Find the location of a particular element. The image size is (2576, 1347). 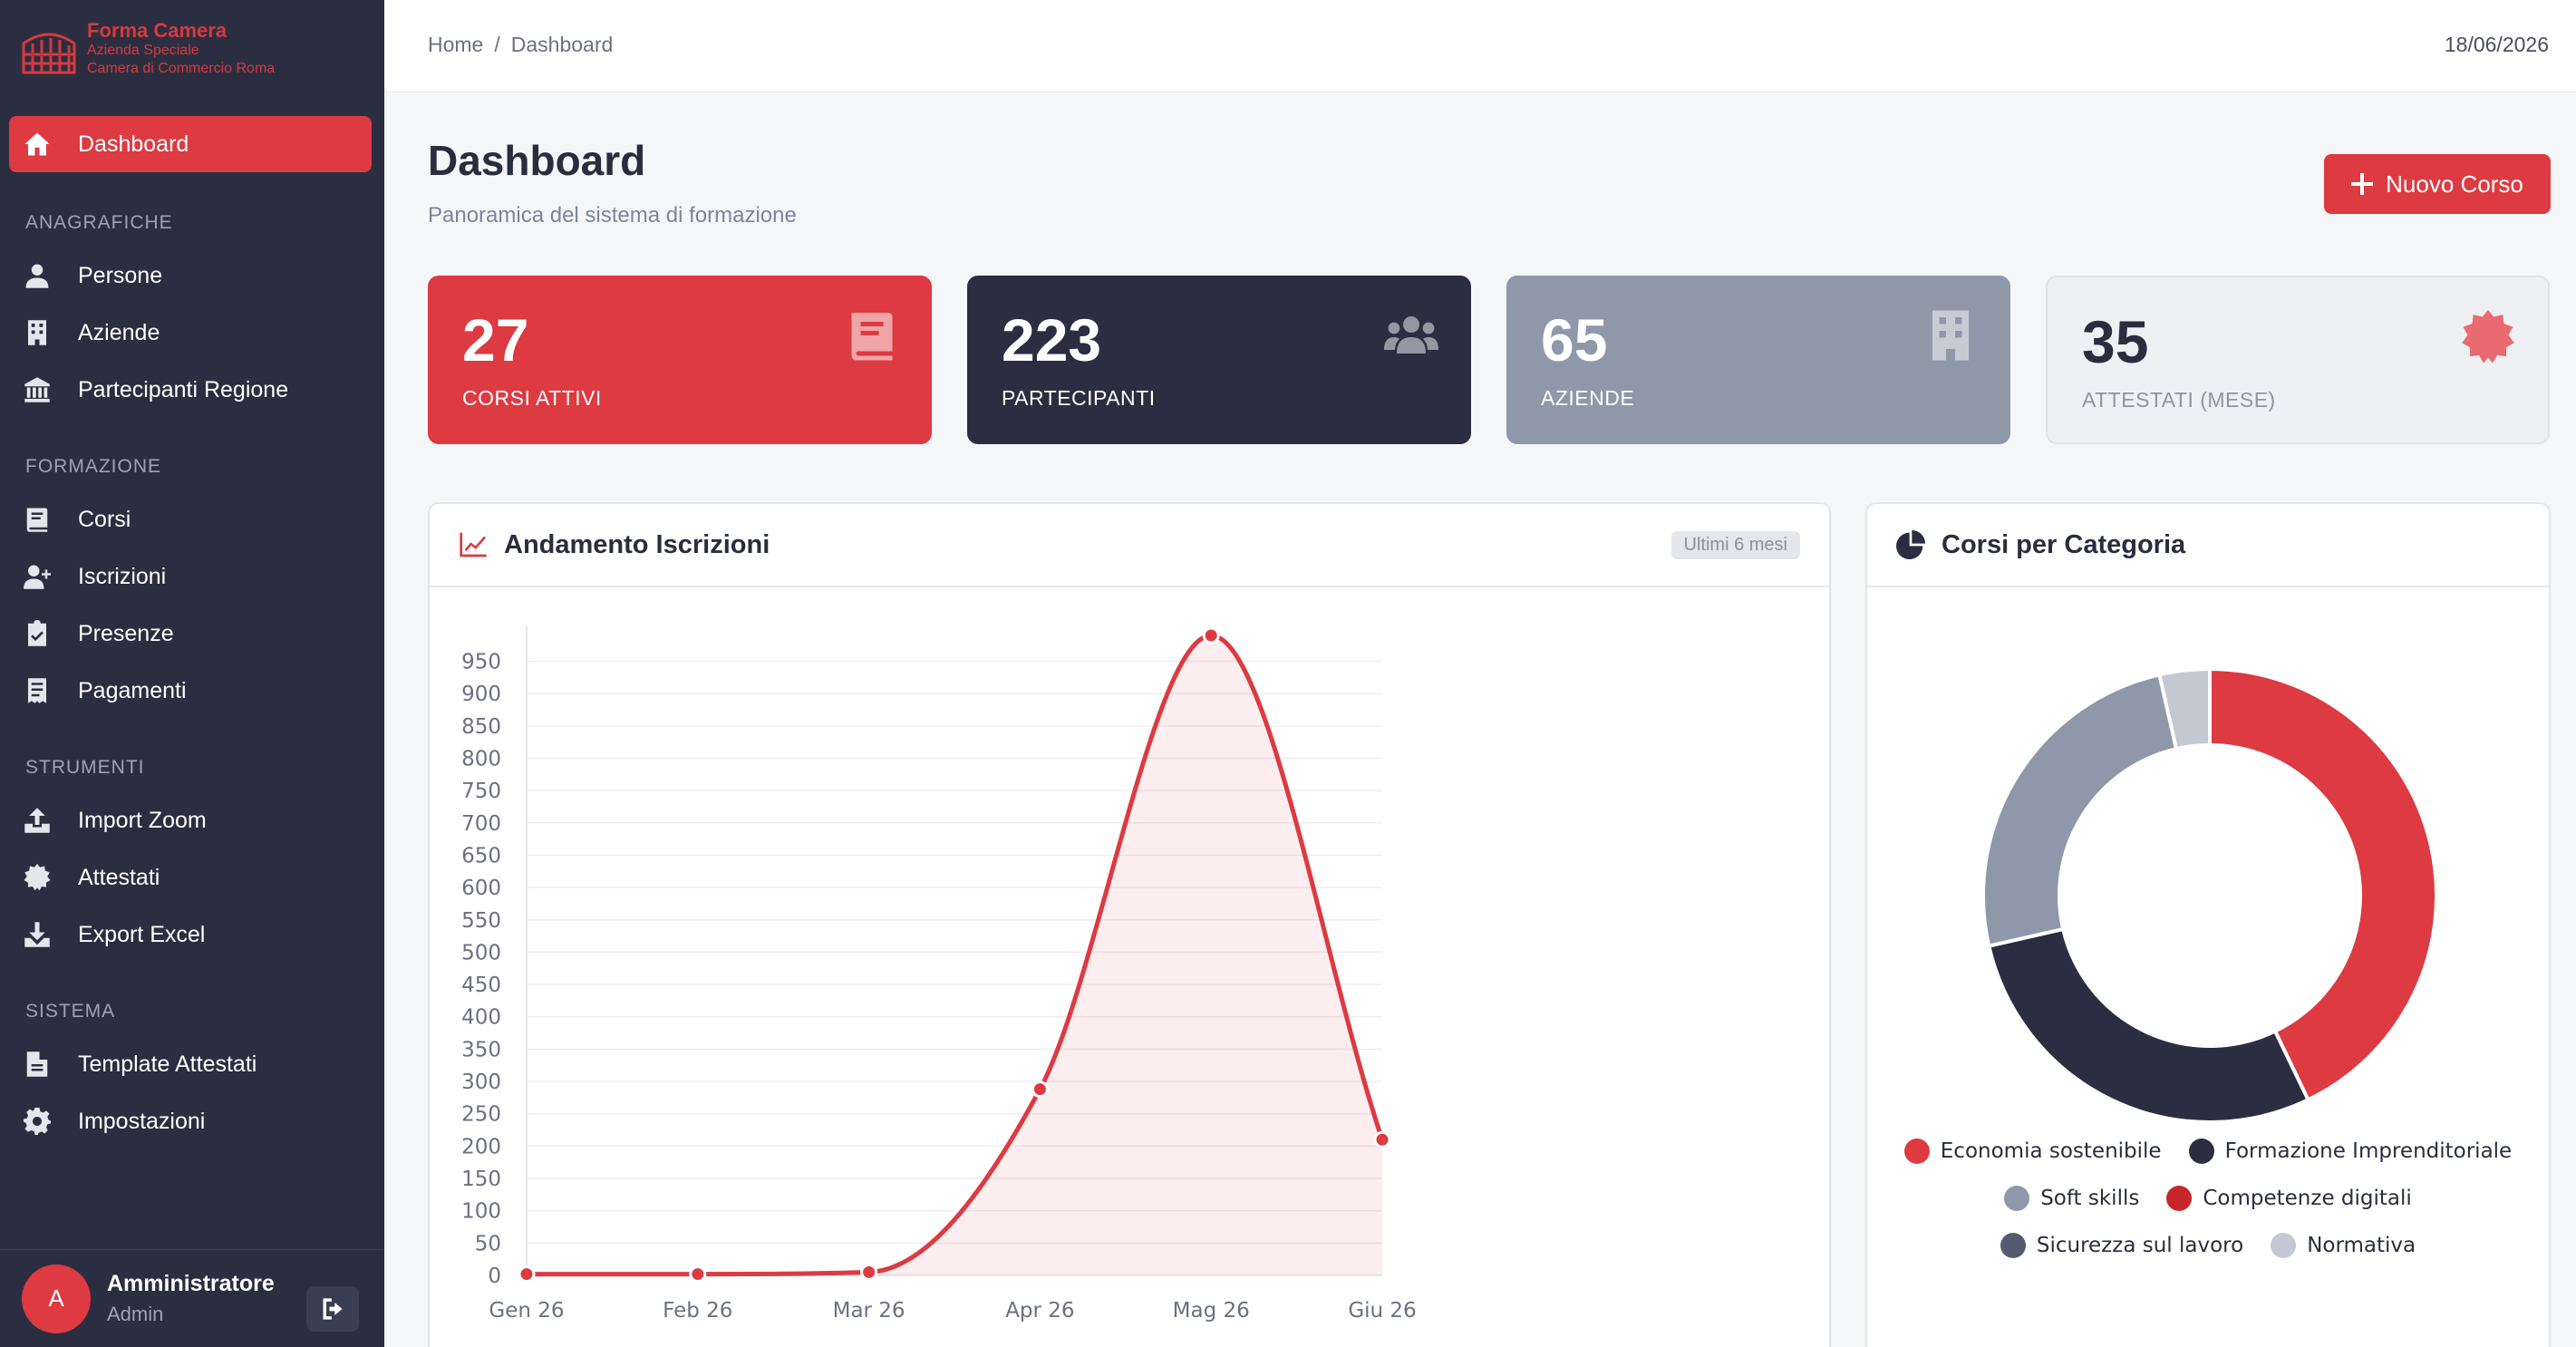

sidebar-item-label: Attestati is located at coordinates (119, 877).